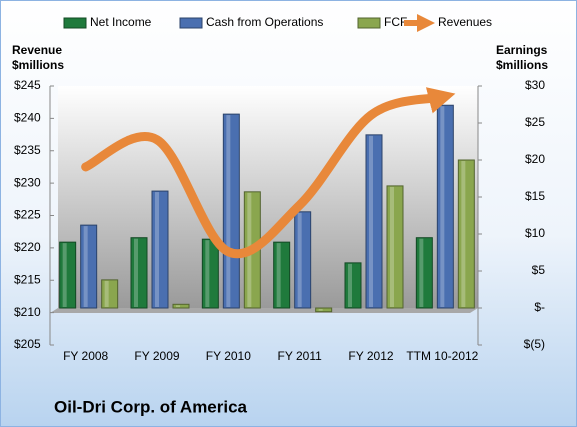 This screenshot has width=577, height=427. Describe the element at coordinates (151, 406) in the screenshot. I see `chart-title: Oil-Dri Corp. of America` at that location.